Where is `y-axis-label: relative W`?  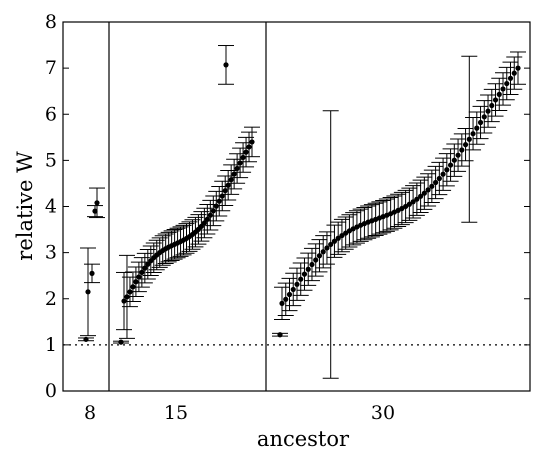
y-axis-label: relative W is located at coordinates (25, 206).